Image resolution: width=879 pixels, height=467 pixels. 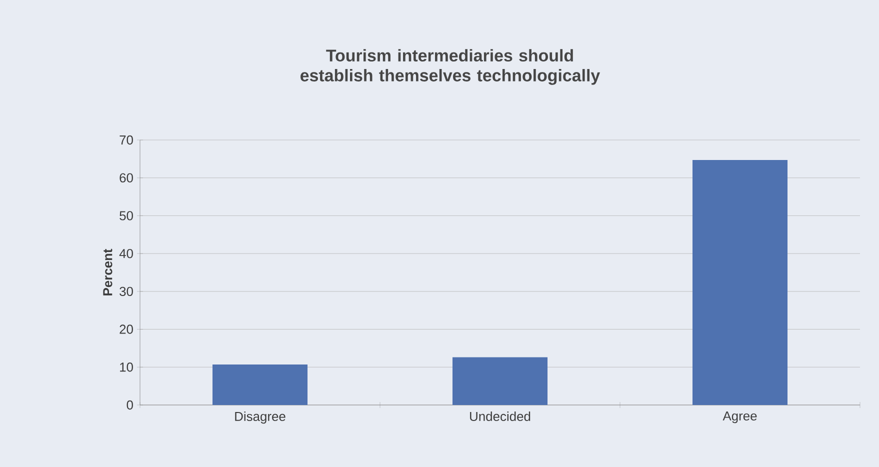 What do you see at coordinates (500, 417) in the screenshot?
I see `x-tick-label: Undecided` at bounding box center [500, 417].